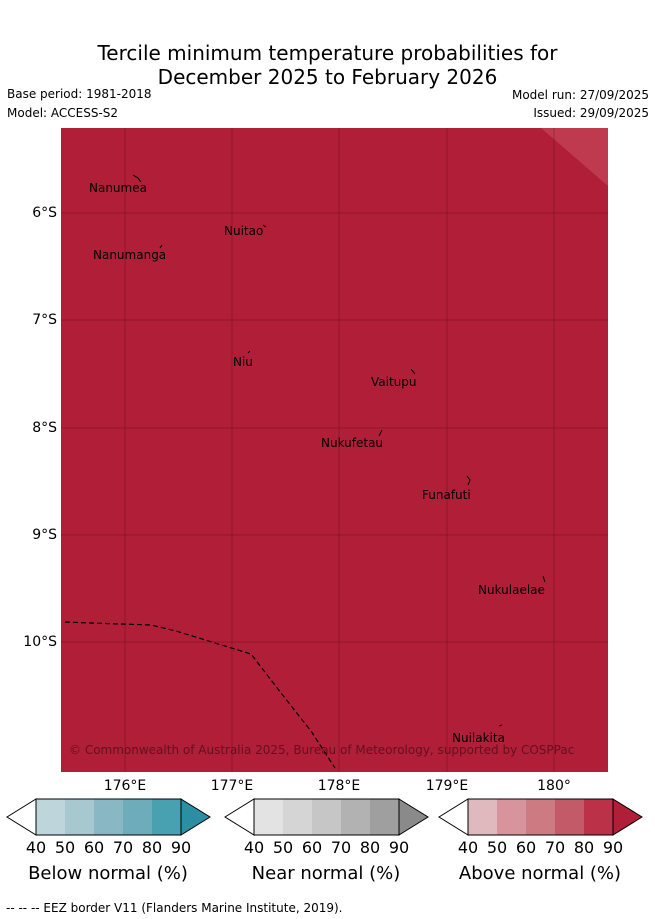  Describe the element at coordinates (380, 433) in the screenshot. I see `island-shape-nukufetau` at that location.